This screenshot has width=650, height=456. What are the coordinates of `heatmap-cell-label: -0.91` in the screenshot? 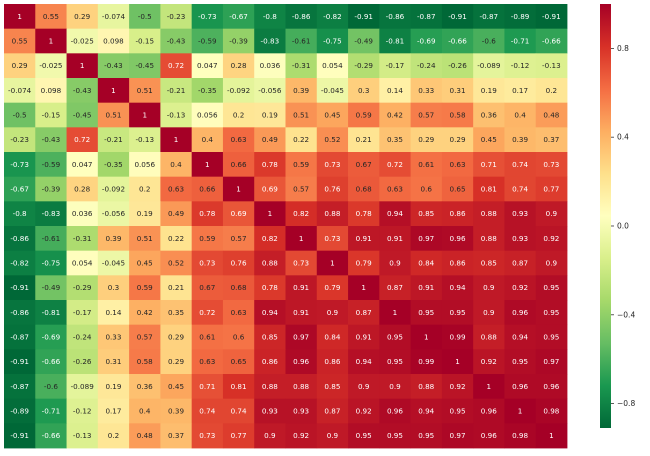 It's located at (19, 287).